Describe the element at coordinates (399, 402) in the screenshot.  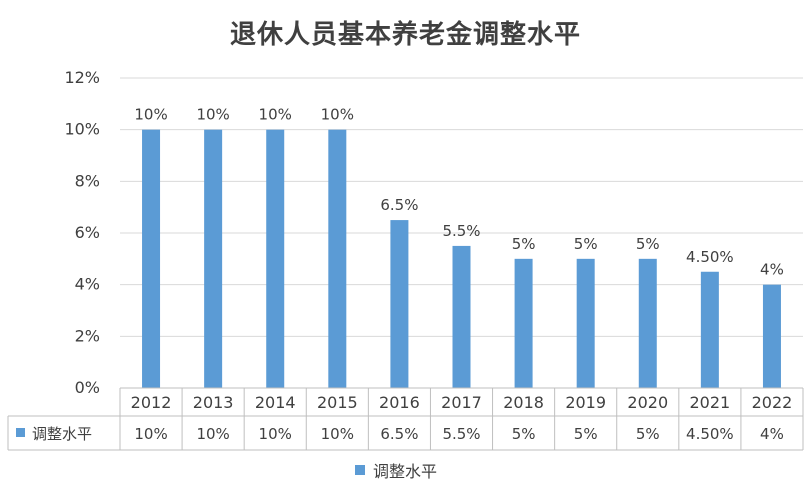
I see `x-tick-label: 2016` at that location.